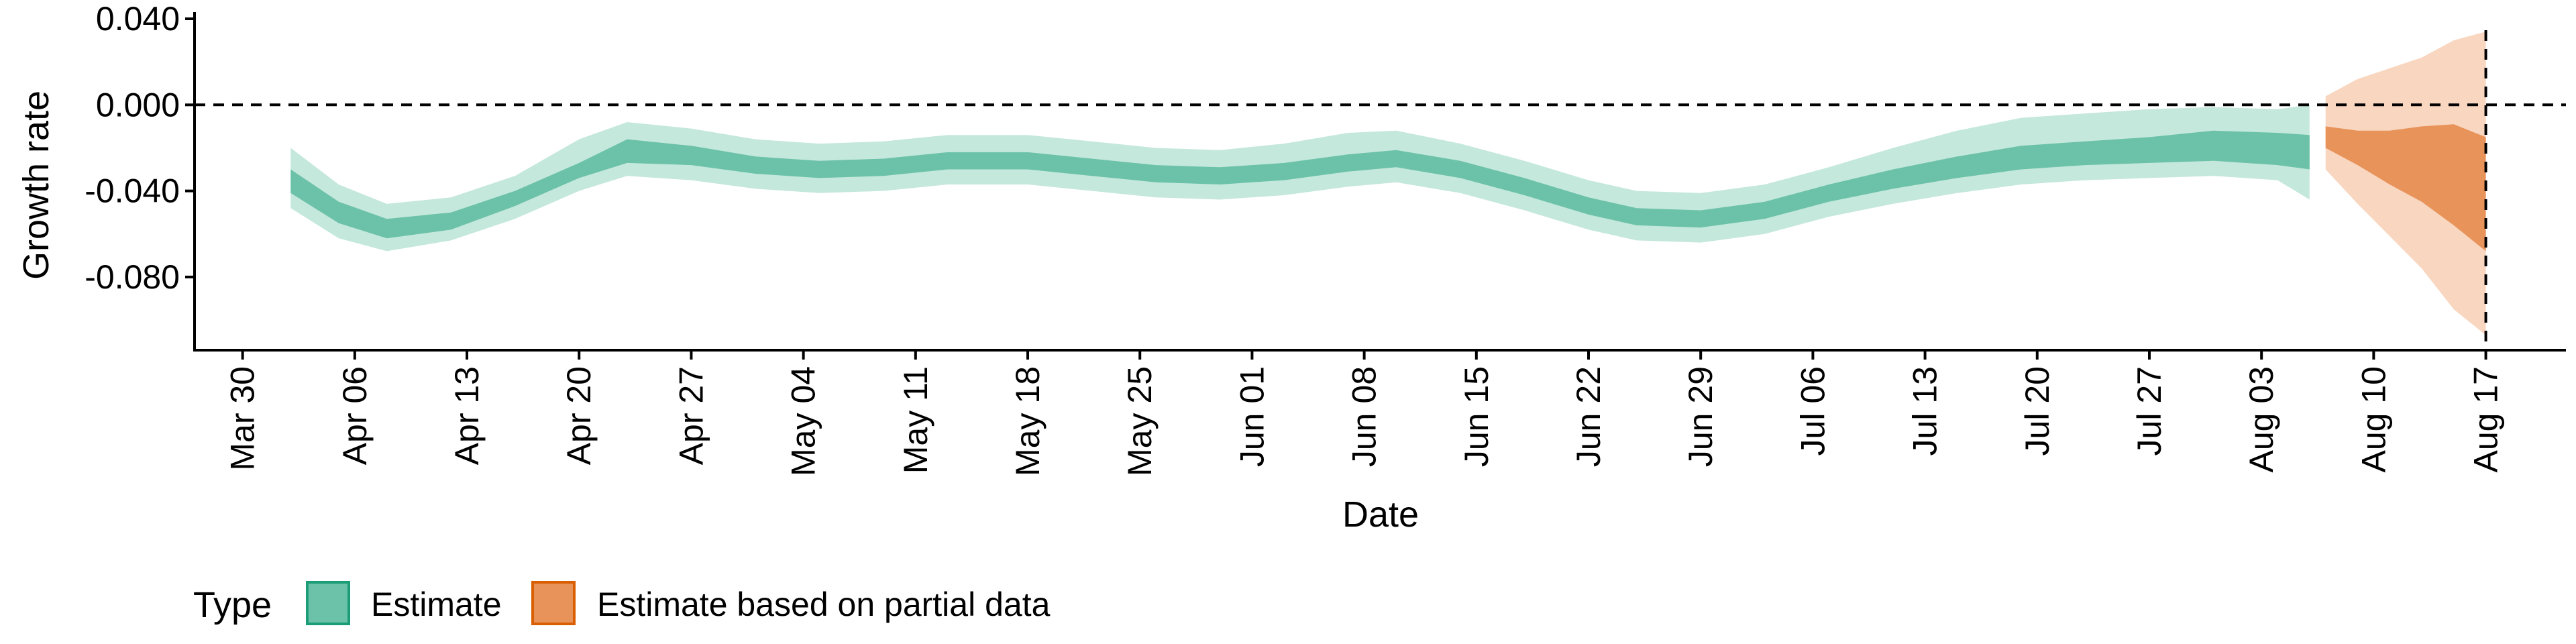 The image size is (2576, 644). I want to click on x-tick-label: Apr 27, so click(691, 415).